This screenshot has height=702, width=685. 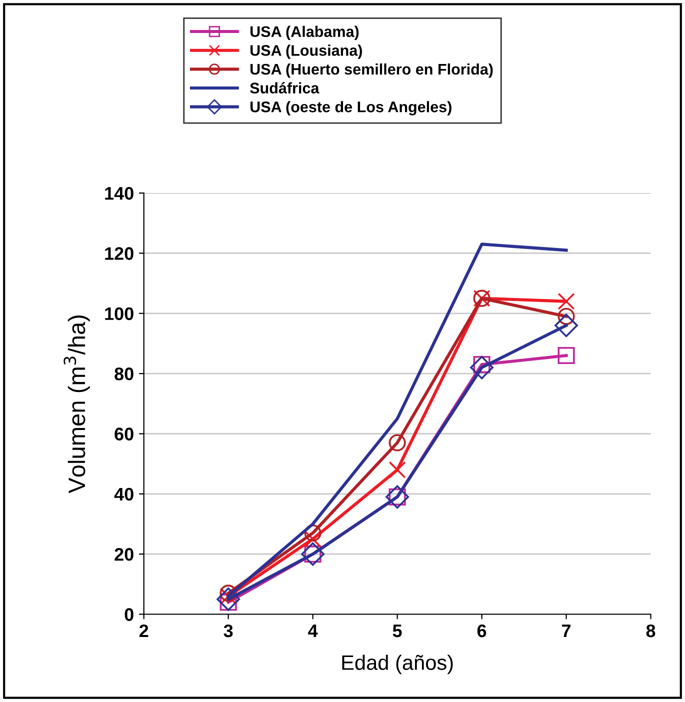 I want to click on legend-label: Sudáfrica, so click(x=285, y=88).